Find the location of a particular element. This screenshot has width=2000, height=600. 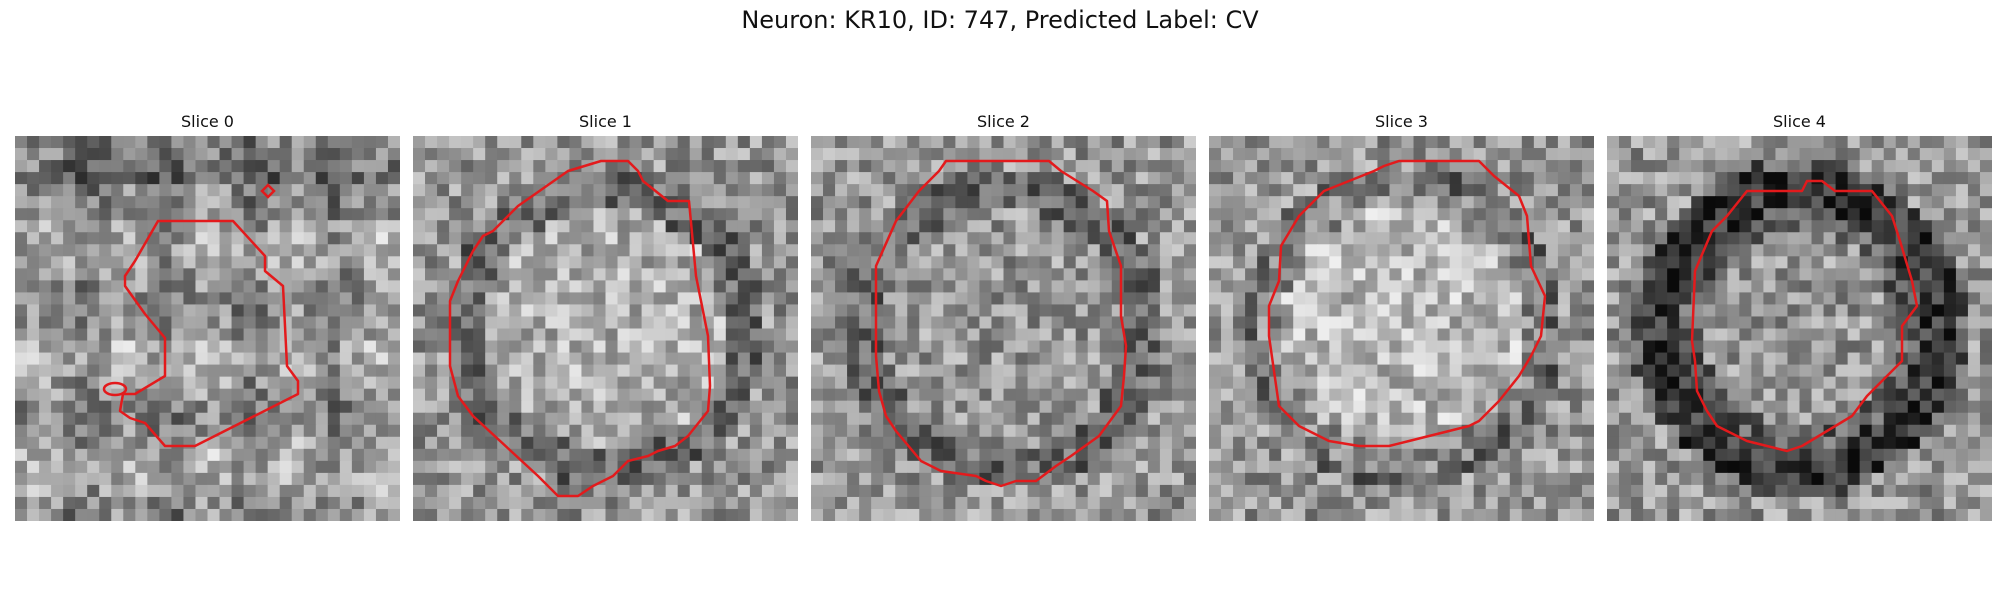

slice-title: Slice 3 is located at coordinates (1401, 121).